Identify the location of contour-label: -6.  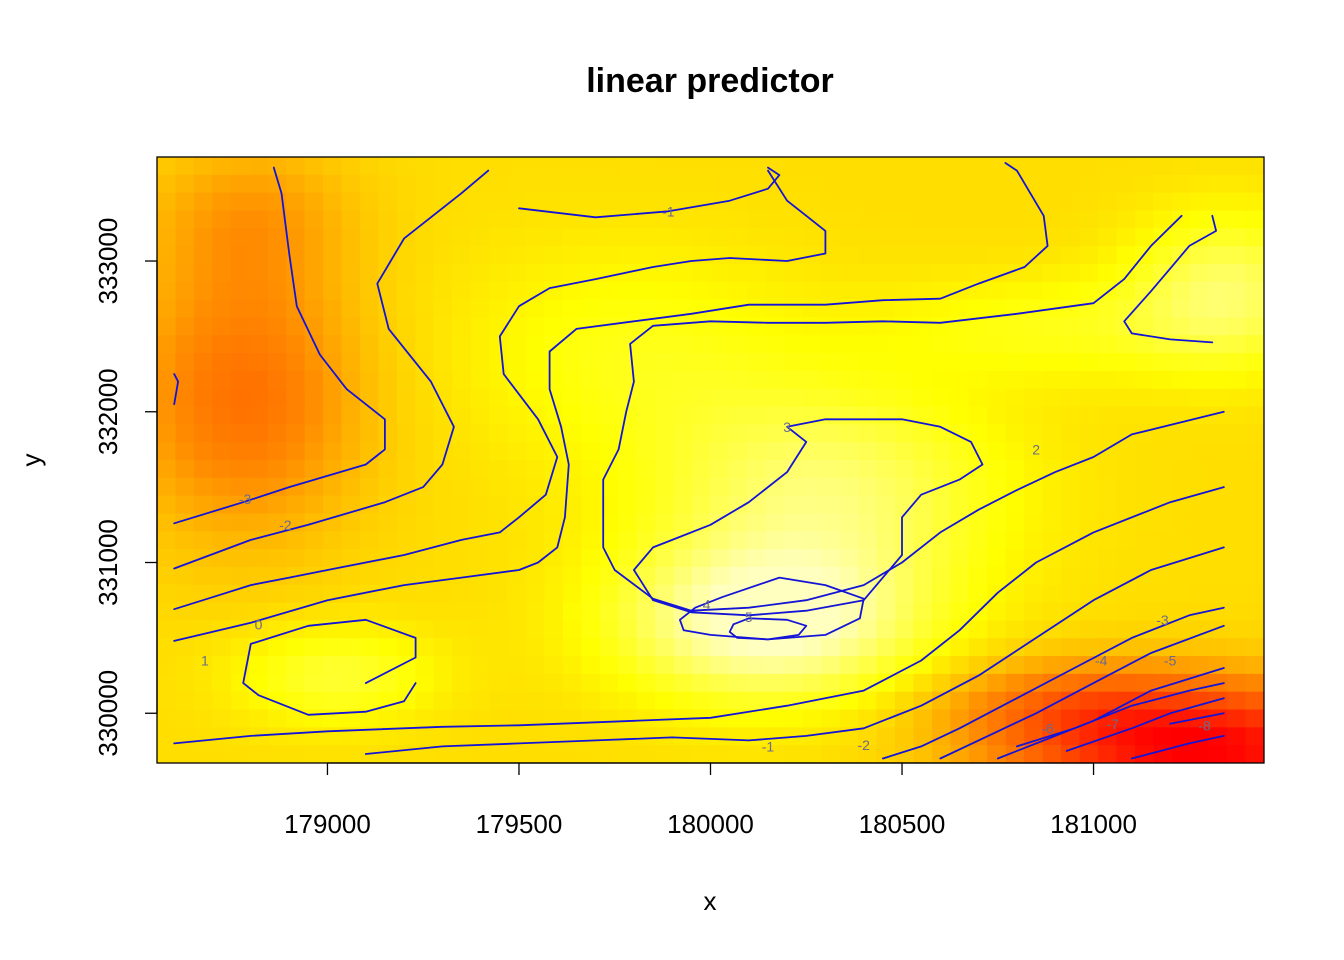
(1047, 728).